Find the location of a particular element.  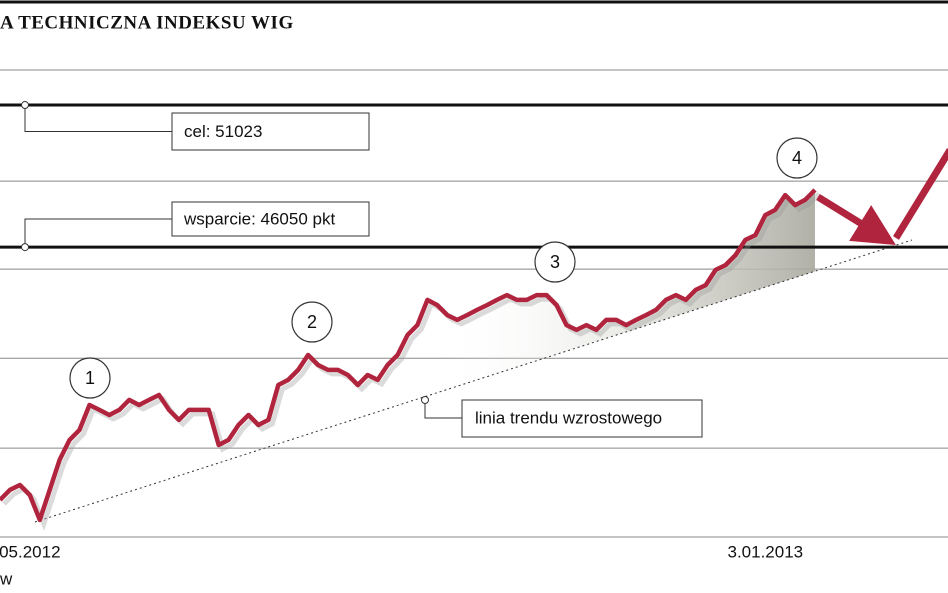

marker-label: 3 is located at coordinates (555, 262).